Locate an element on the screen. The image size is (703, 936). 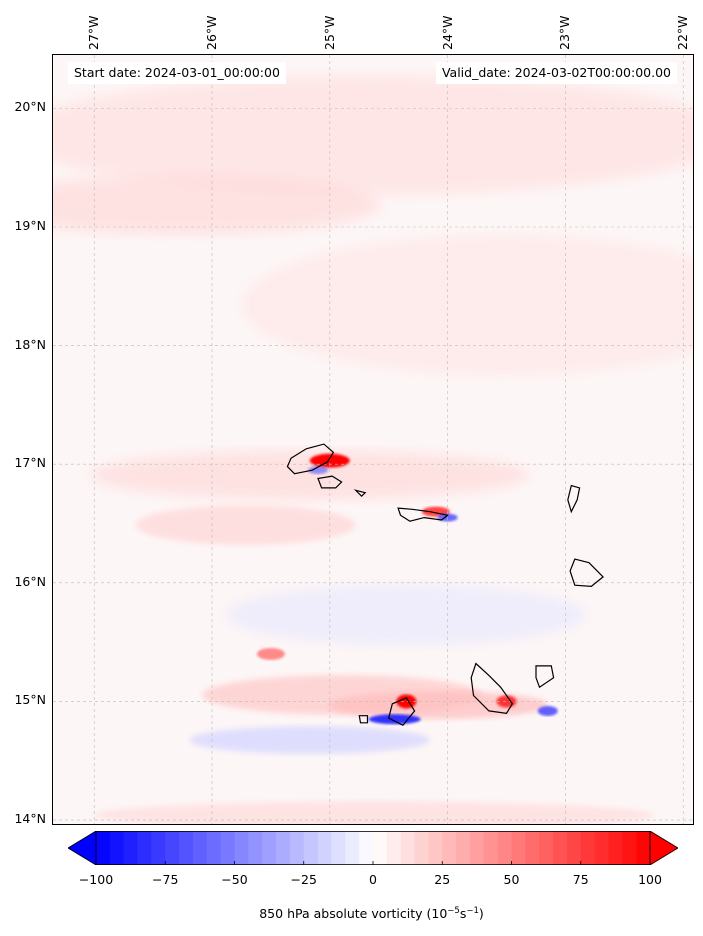
colorbar-tick-label: −100 is located at coordinates (96, 879).